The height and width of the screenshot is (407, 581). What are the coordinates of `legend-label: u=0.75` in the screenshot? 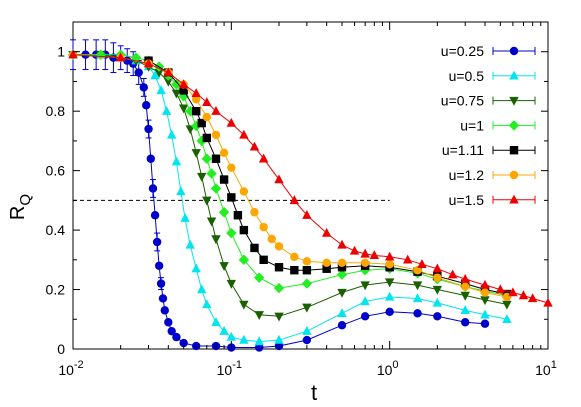 It's located at (462, 101).